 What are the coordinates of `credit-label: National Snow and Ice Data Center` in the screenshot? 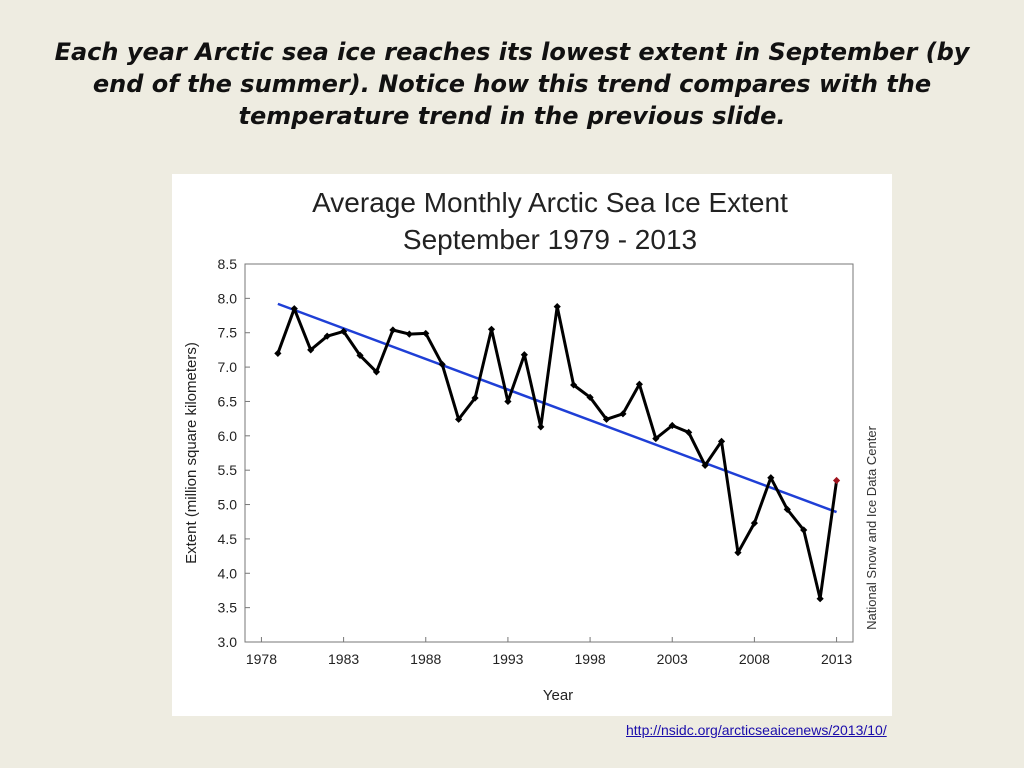 It's located at (871, 527).